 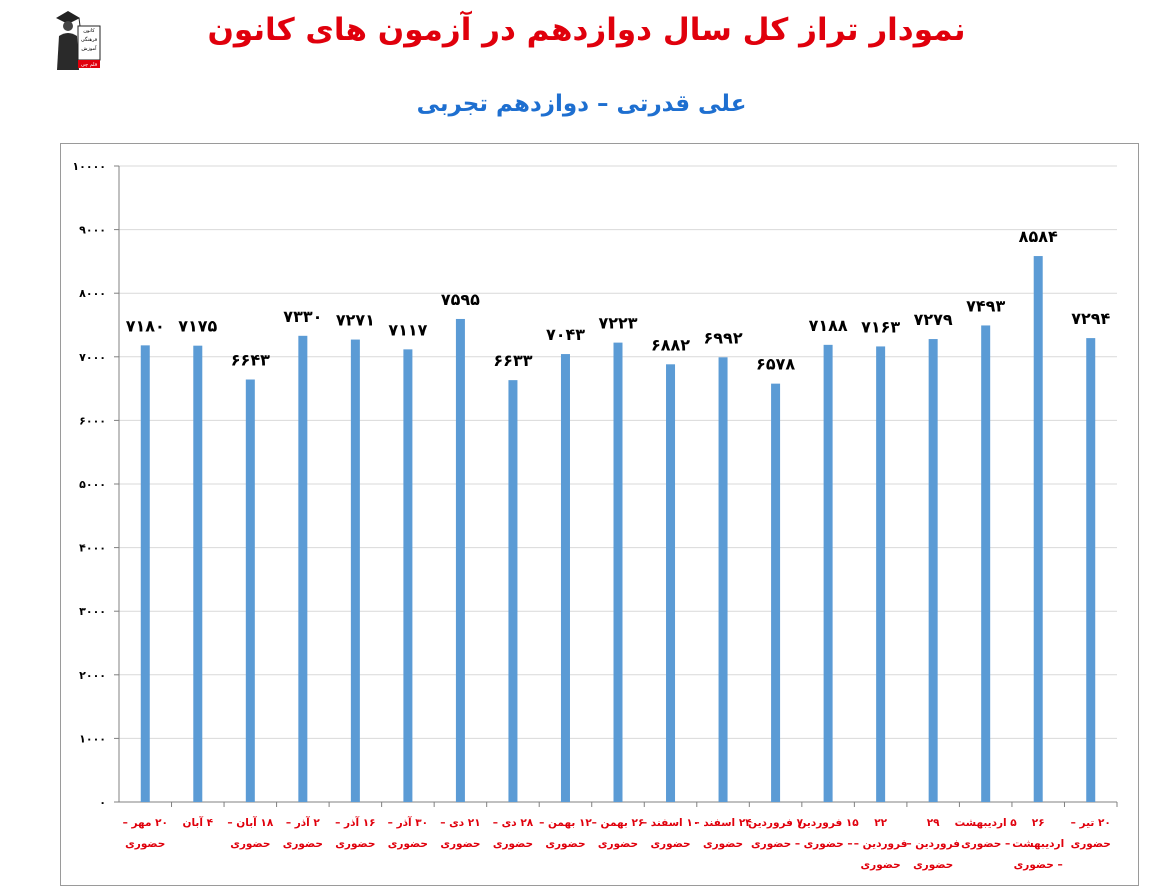 I want to click on category-label: ۲۹ فروردین – حضوری, so click(x=933, y=844).